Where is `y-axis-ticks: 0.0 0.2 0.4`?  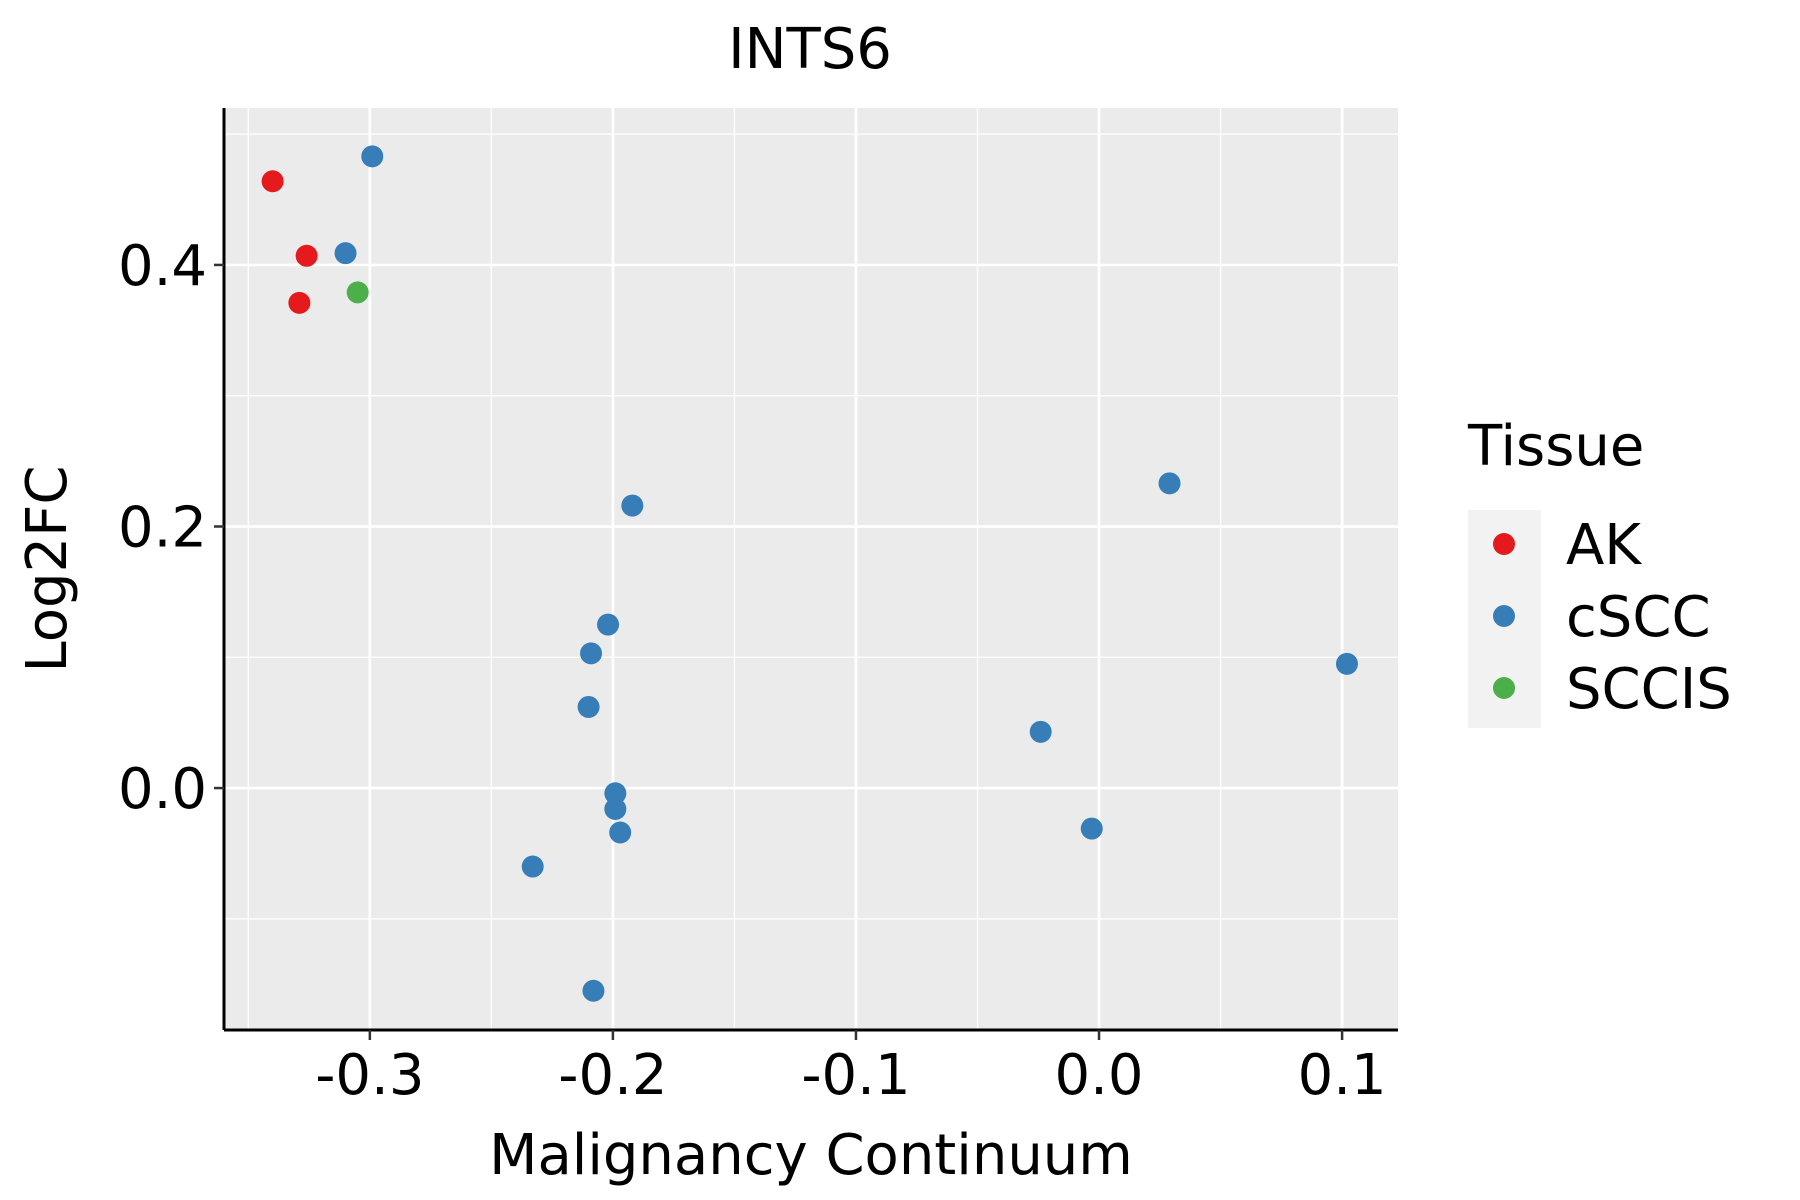 y-axis-ticks: 0.0 0.2 0.4 is located at coordinates (171, 528).